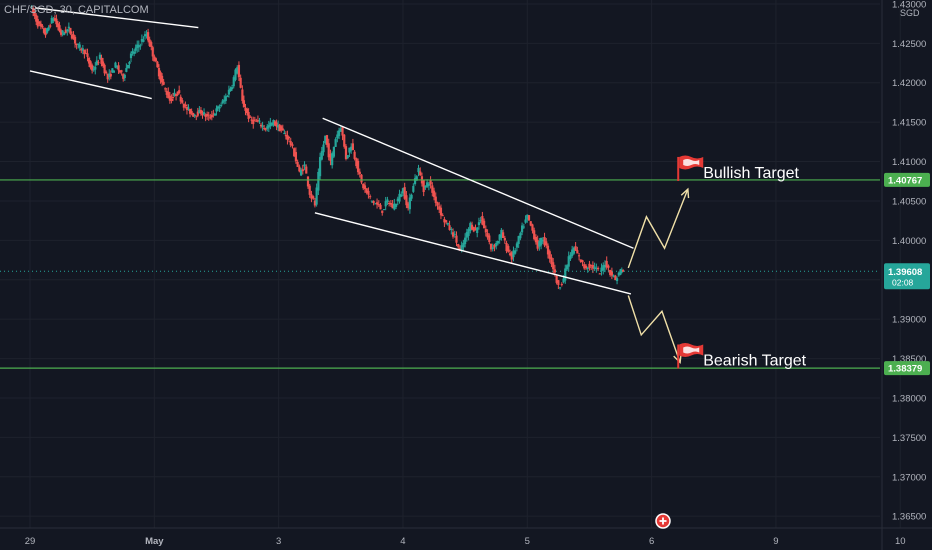 This screenshot has height=550, width=932. Describe the element at coordinates (658, 228) in the screenshot. I see `bullish-projection-path` at that location.